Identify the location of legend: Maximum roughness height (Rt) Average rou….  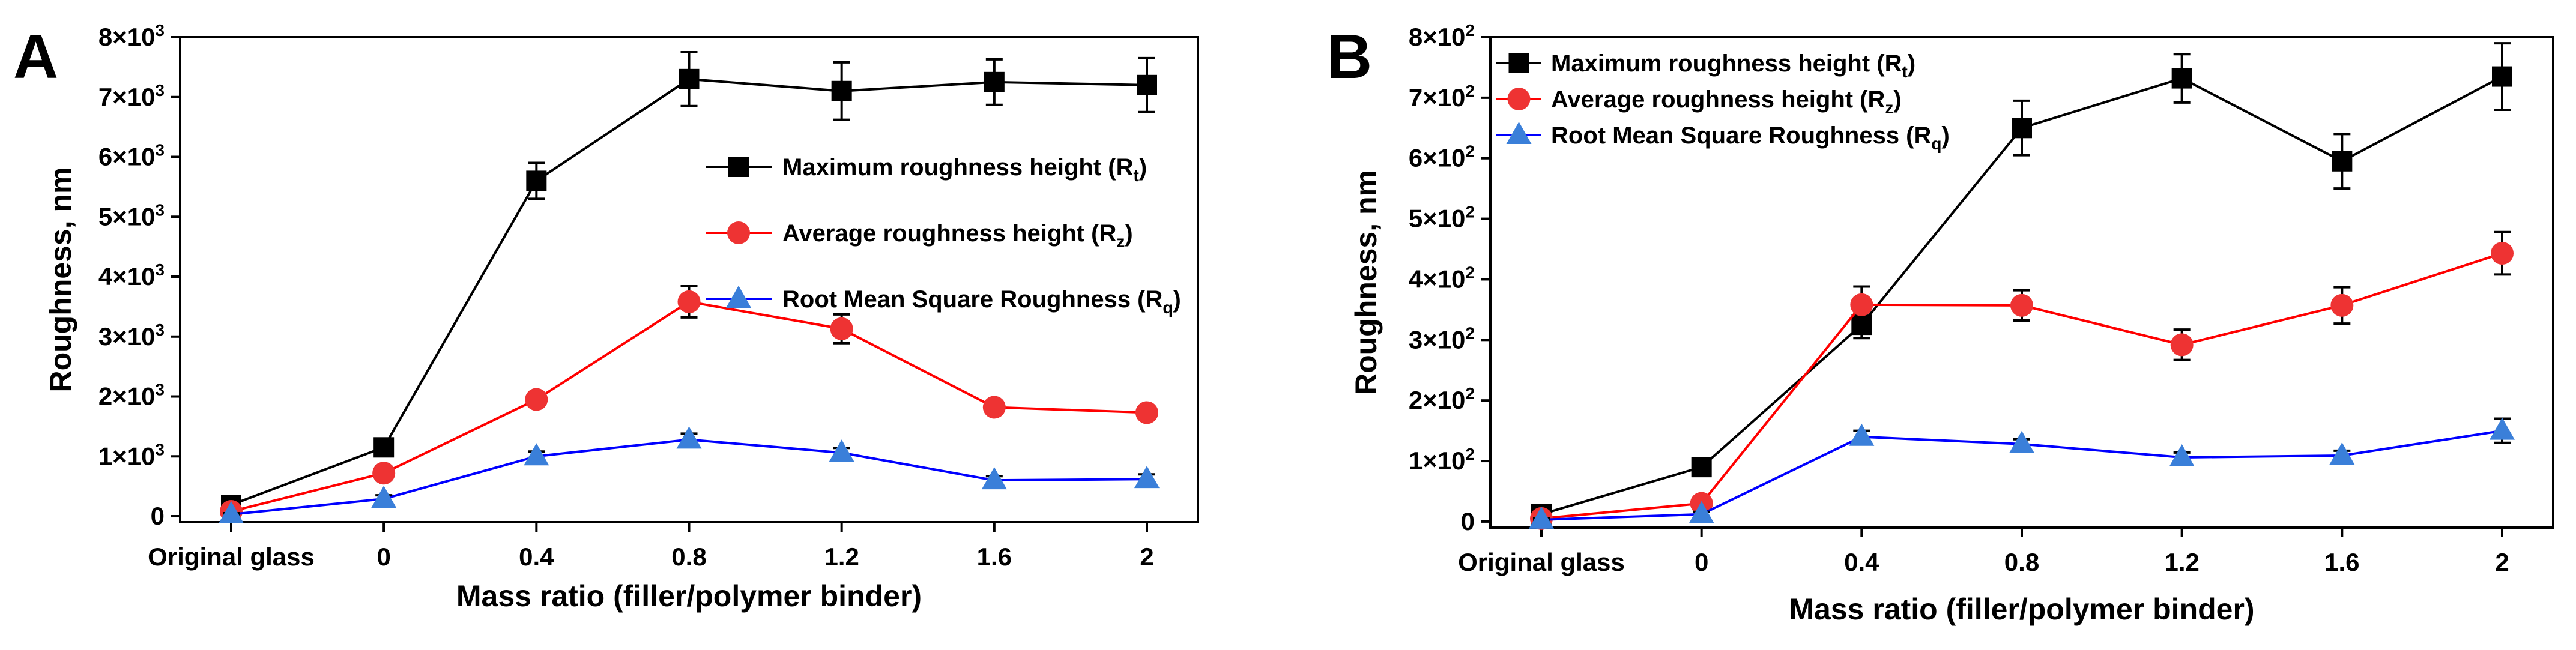
(943, 235).